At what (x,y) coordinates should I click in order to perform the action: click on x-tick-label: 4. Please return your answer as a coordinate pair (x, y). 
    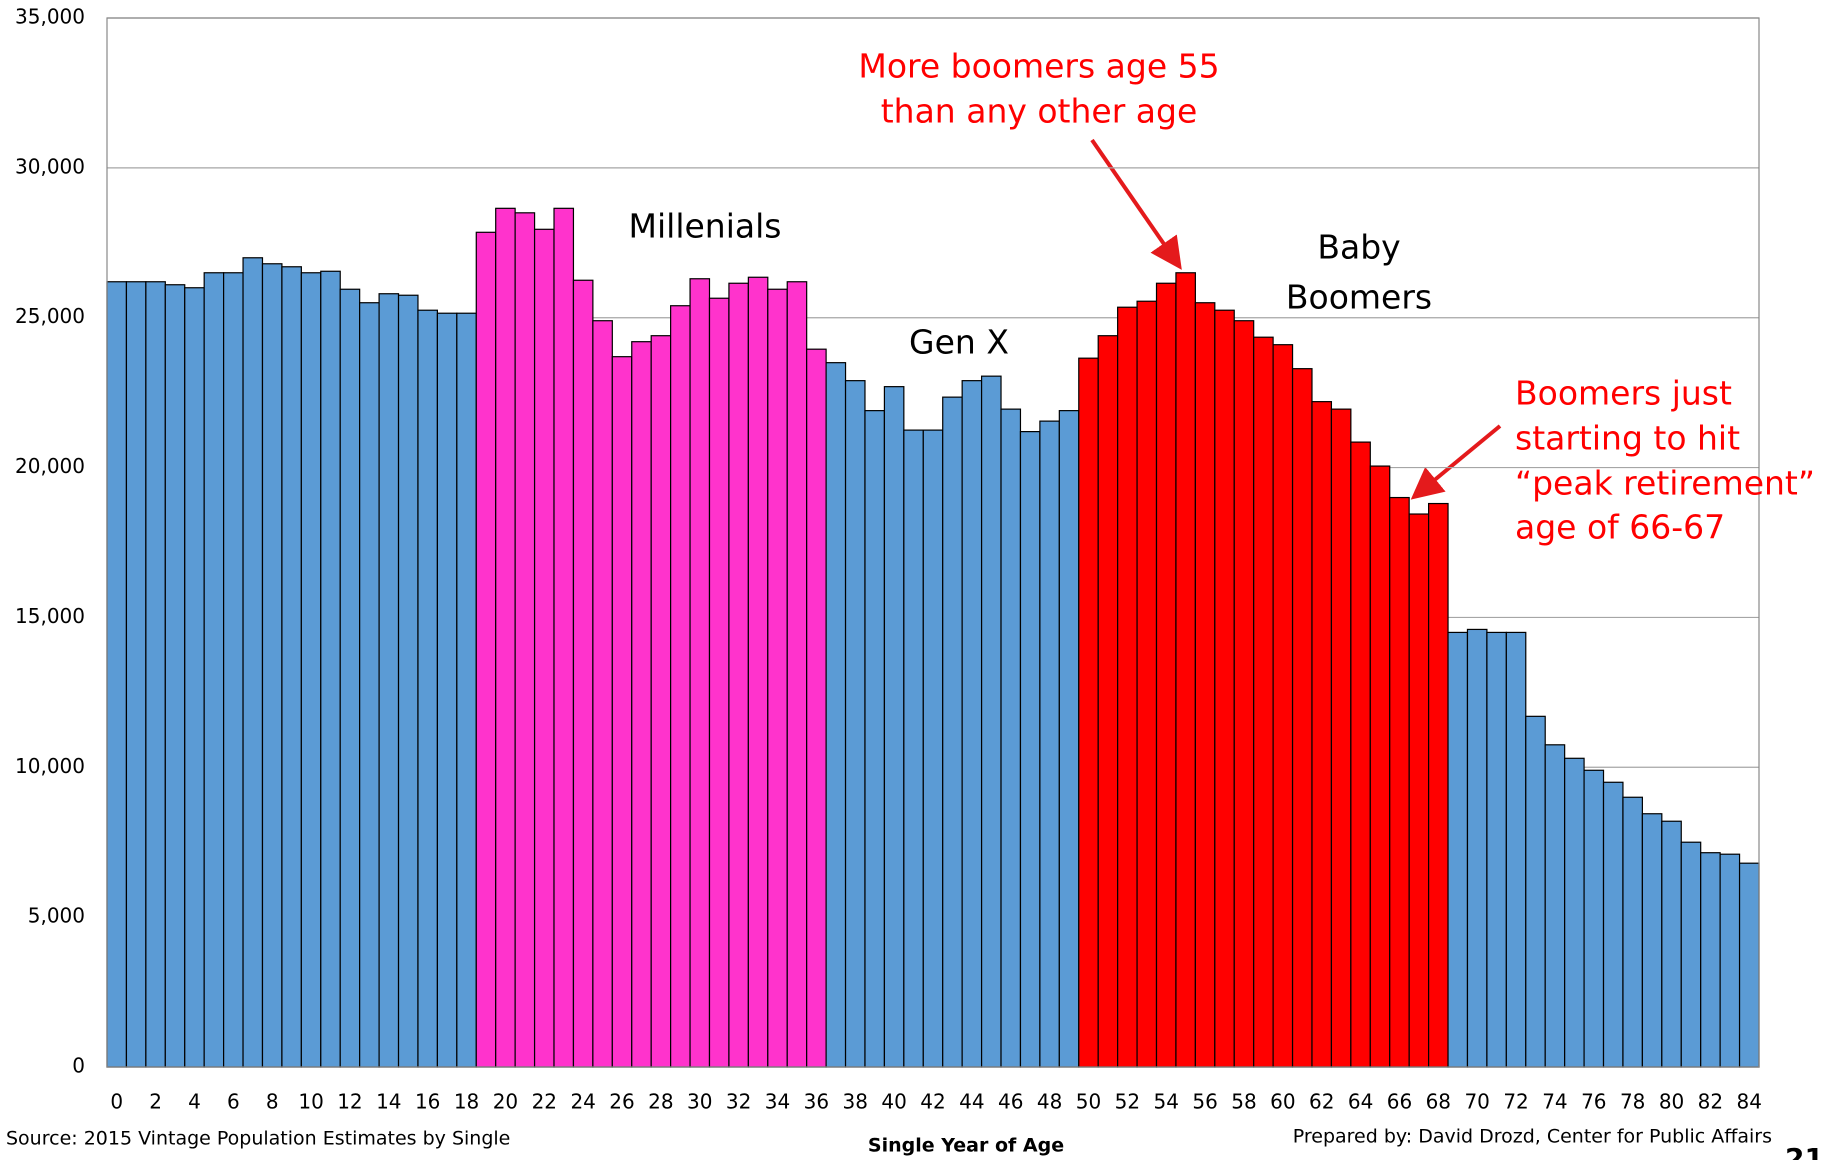
    Looking at the image, I should click on (194, 1102).